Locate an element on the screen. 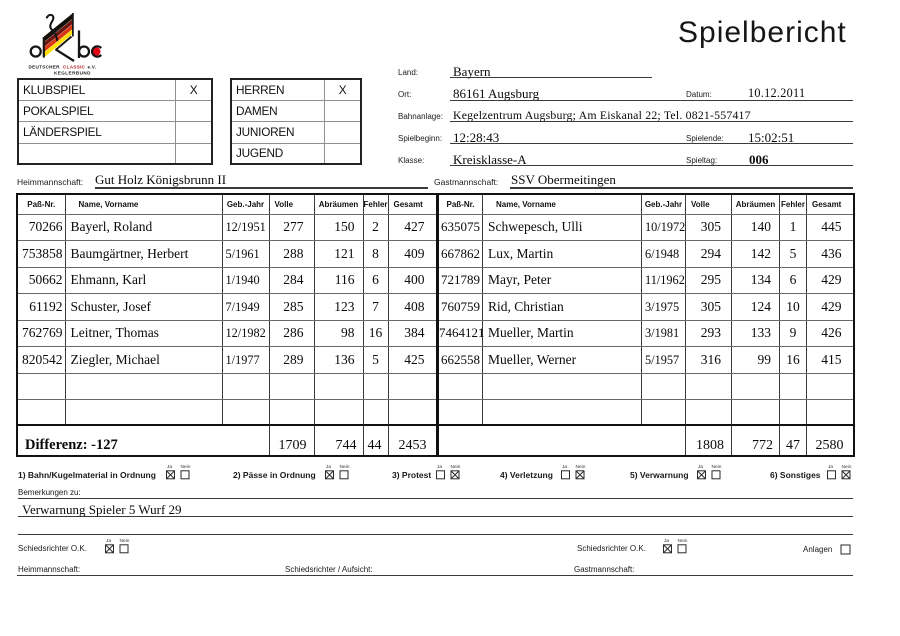  svg-text: e.V. is located at coordinates (92, 66).